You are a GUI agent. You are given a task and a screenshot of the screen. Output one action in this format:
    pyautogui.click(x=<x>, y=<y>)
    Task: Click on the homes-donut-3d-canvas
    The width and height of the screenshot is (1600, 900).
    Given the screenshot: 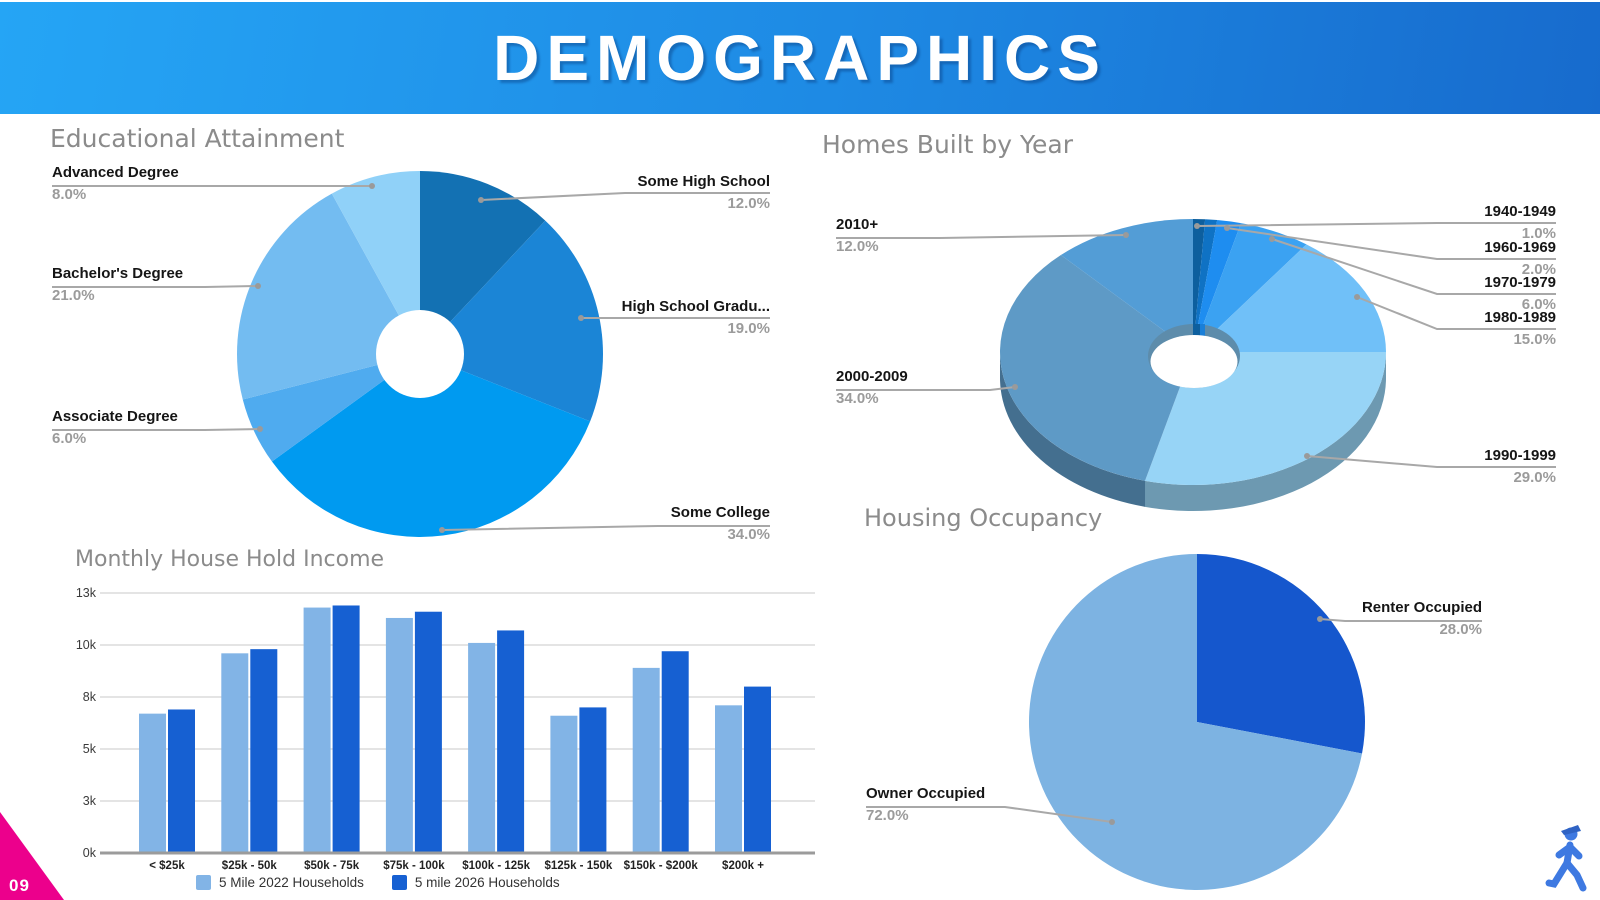 What is the action you would take?
    pyautogui.click(x=1196, y=365)
    